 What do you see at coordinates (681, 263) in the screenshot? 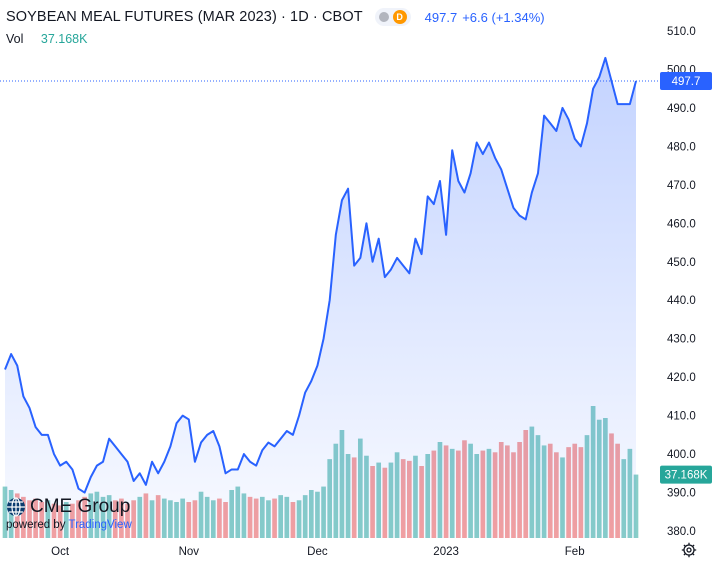
I see `price-tick-label: 450.0` at bounding box center [681, 263].